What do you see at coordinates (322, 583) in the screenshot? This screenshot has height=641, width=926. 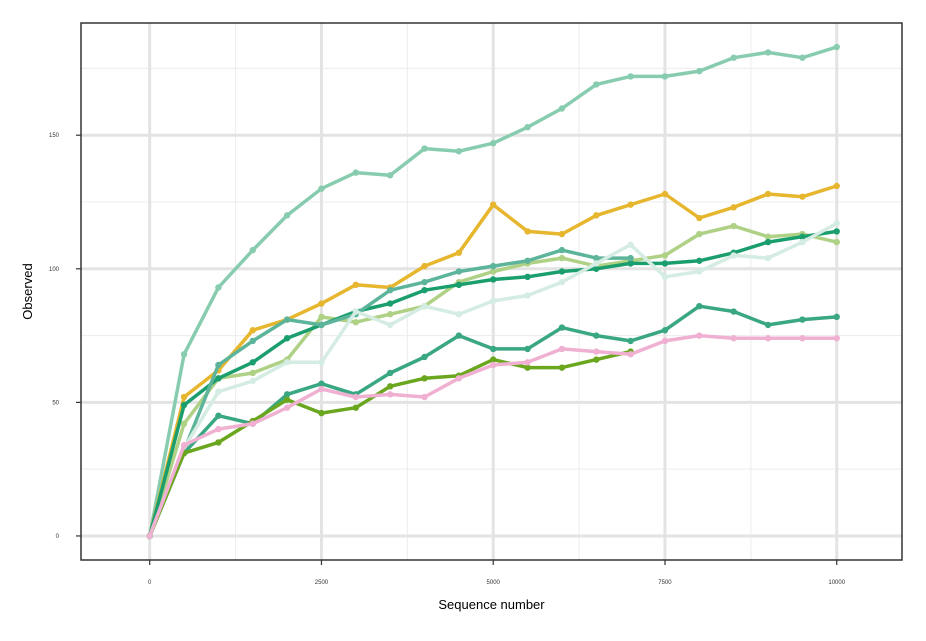 I see `x-tick-label: 2500` at bounding box center [322, 583].